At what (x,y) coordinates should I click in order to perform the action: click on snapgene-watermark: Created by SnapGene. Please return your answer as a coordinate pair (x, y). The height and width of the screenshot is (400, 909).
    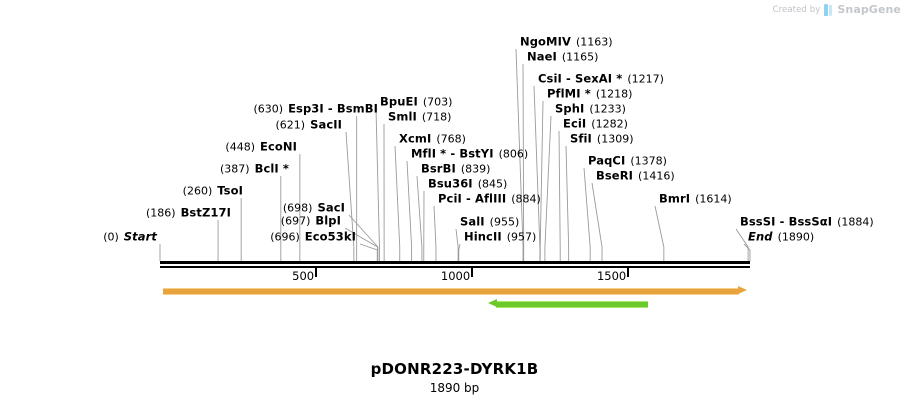
    Looking at the image, I should click on (837, 9).